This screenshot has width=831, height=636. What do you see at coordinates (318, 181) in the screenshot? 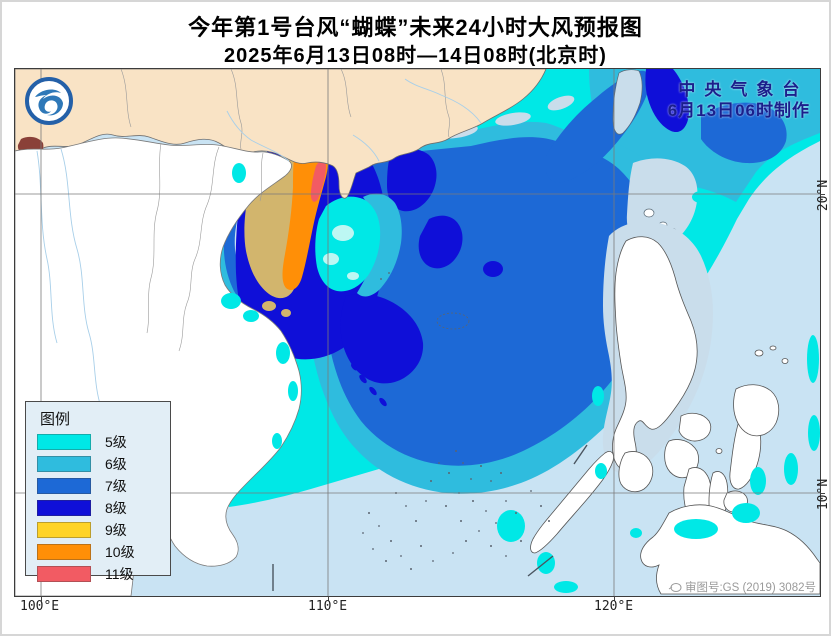
I see `wind-area-level11` at bounding box center [318, 181].